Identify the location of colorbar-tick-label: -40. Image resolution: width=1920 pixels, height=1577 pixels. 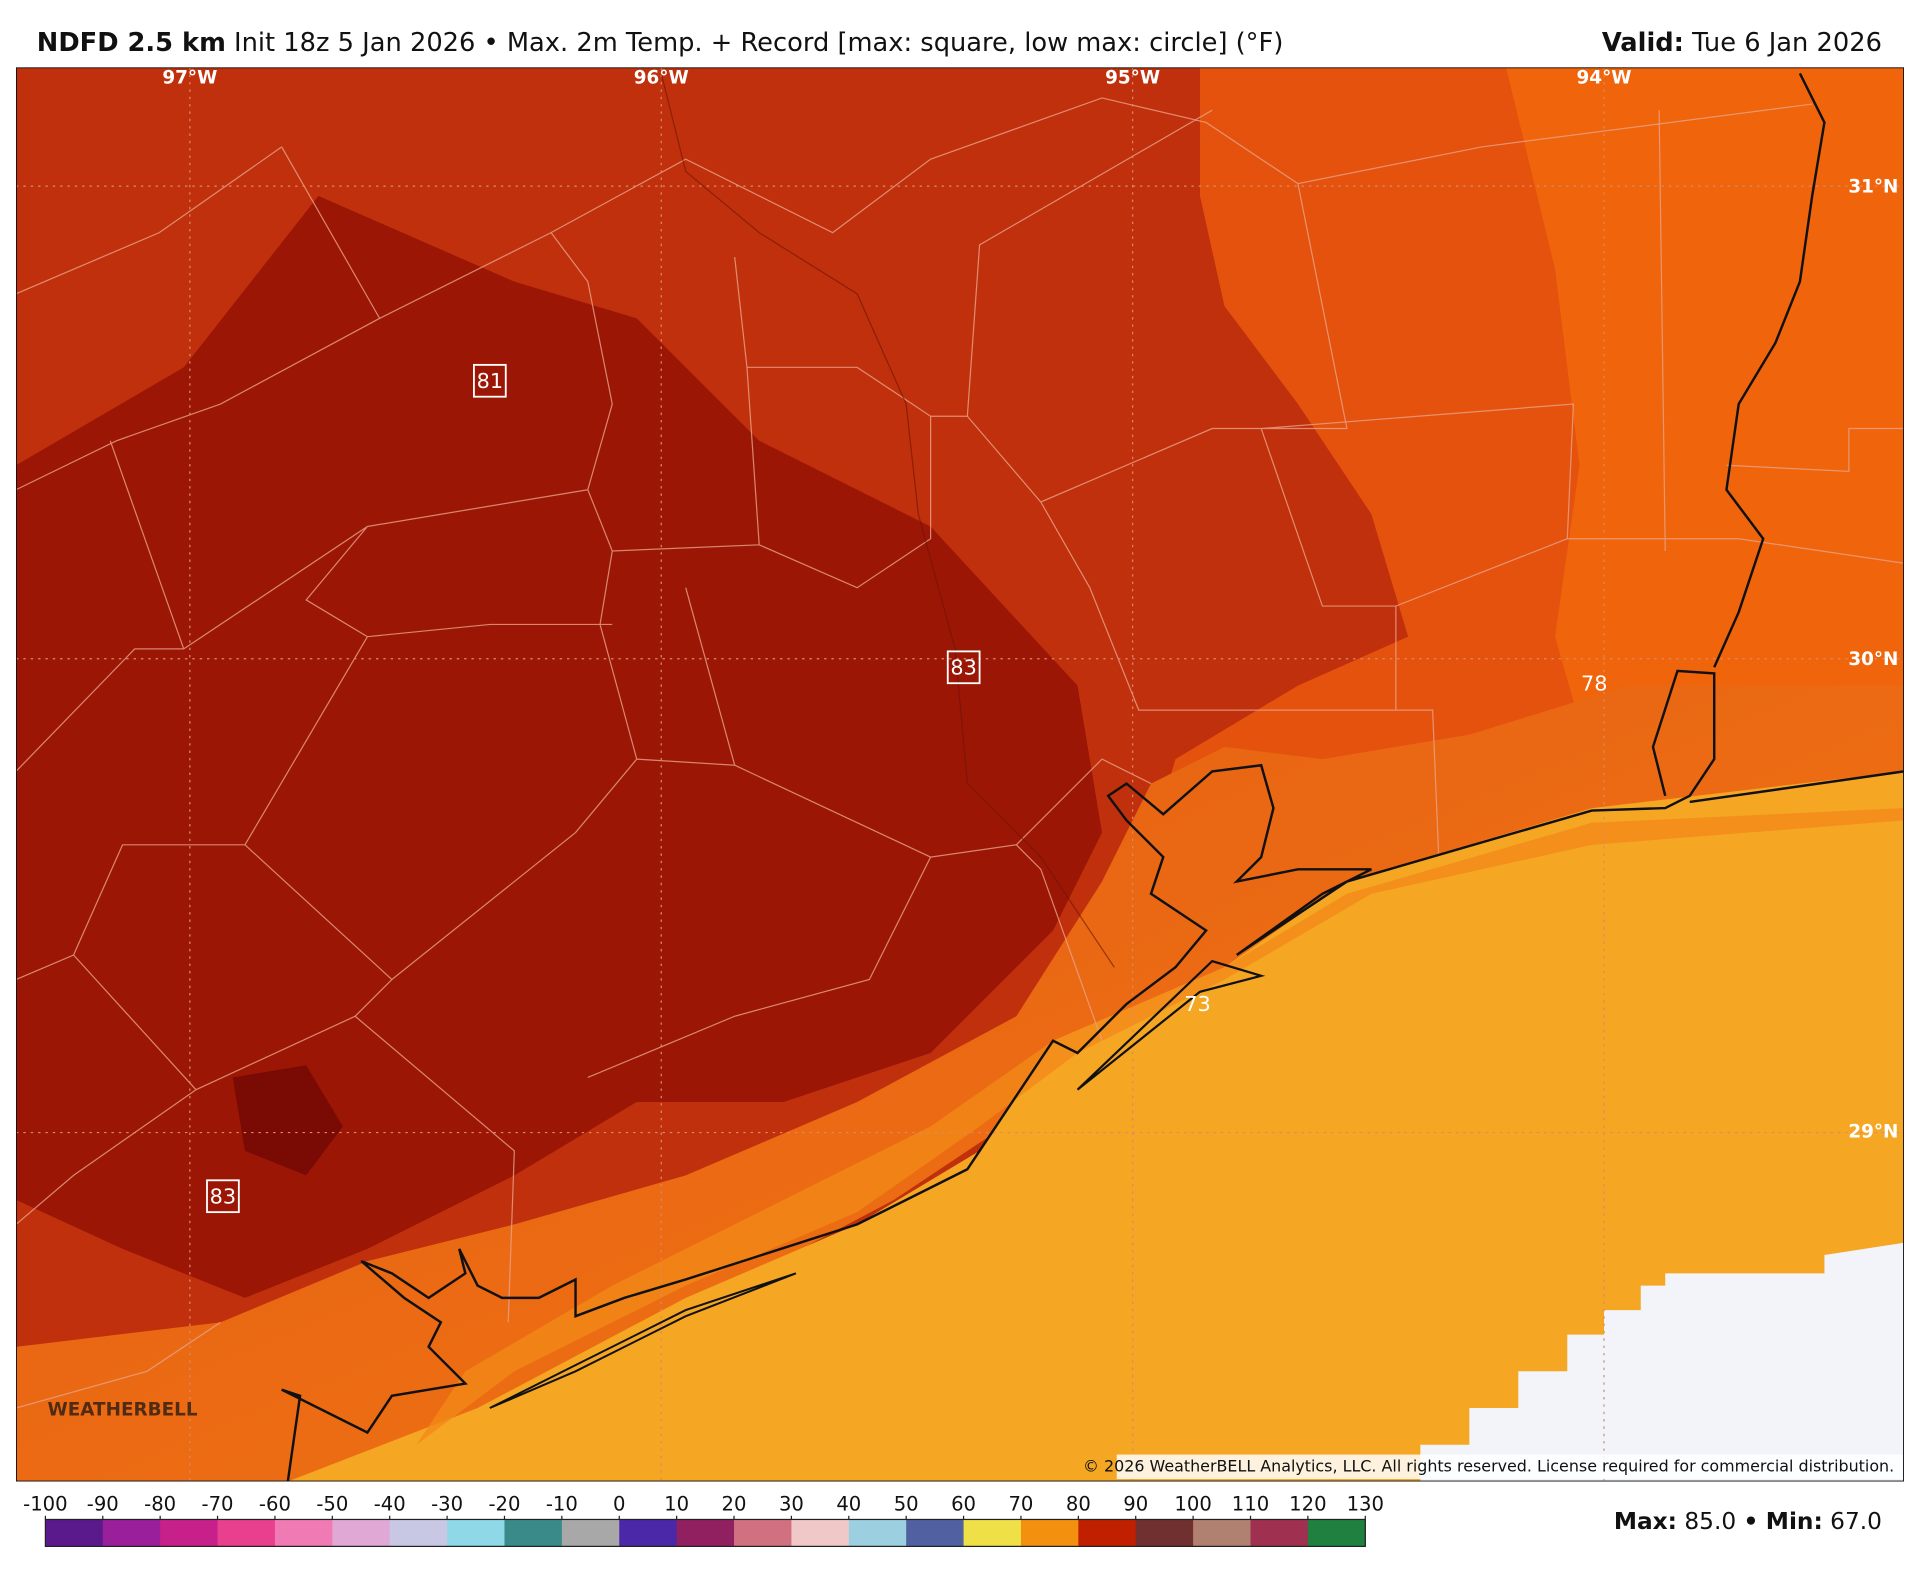
(390, 1503).